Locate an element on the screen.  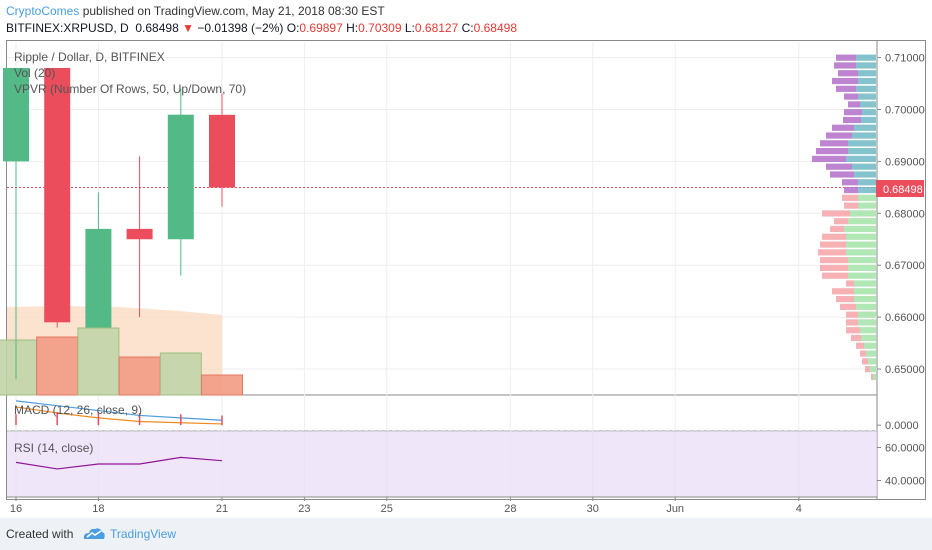
time-tick-label: 23 is located at coordinates (304, 509).